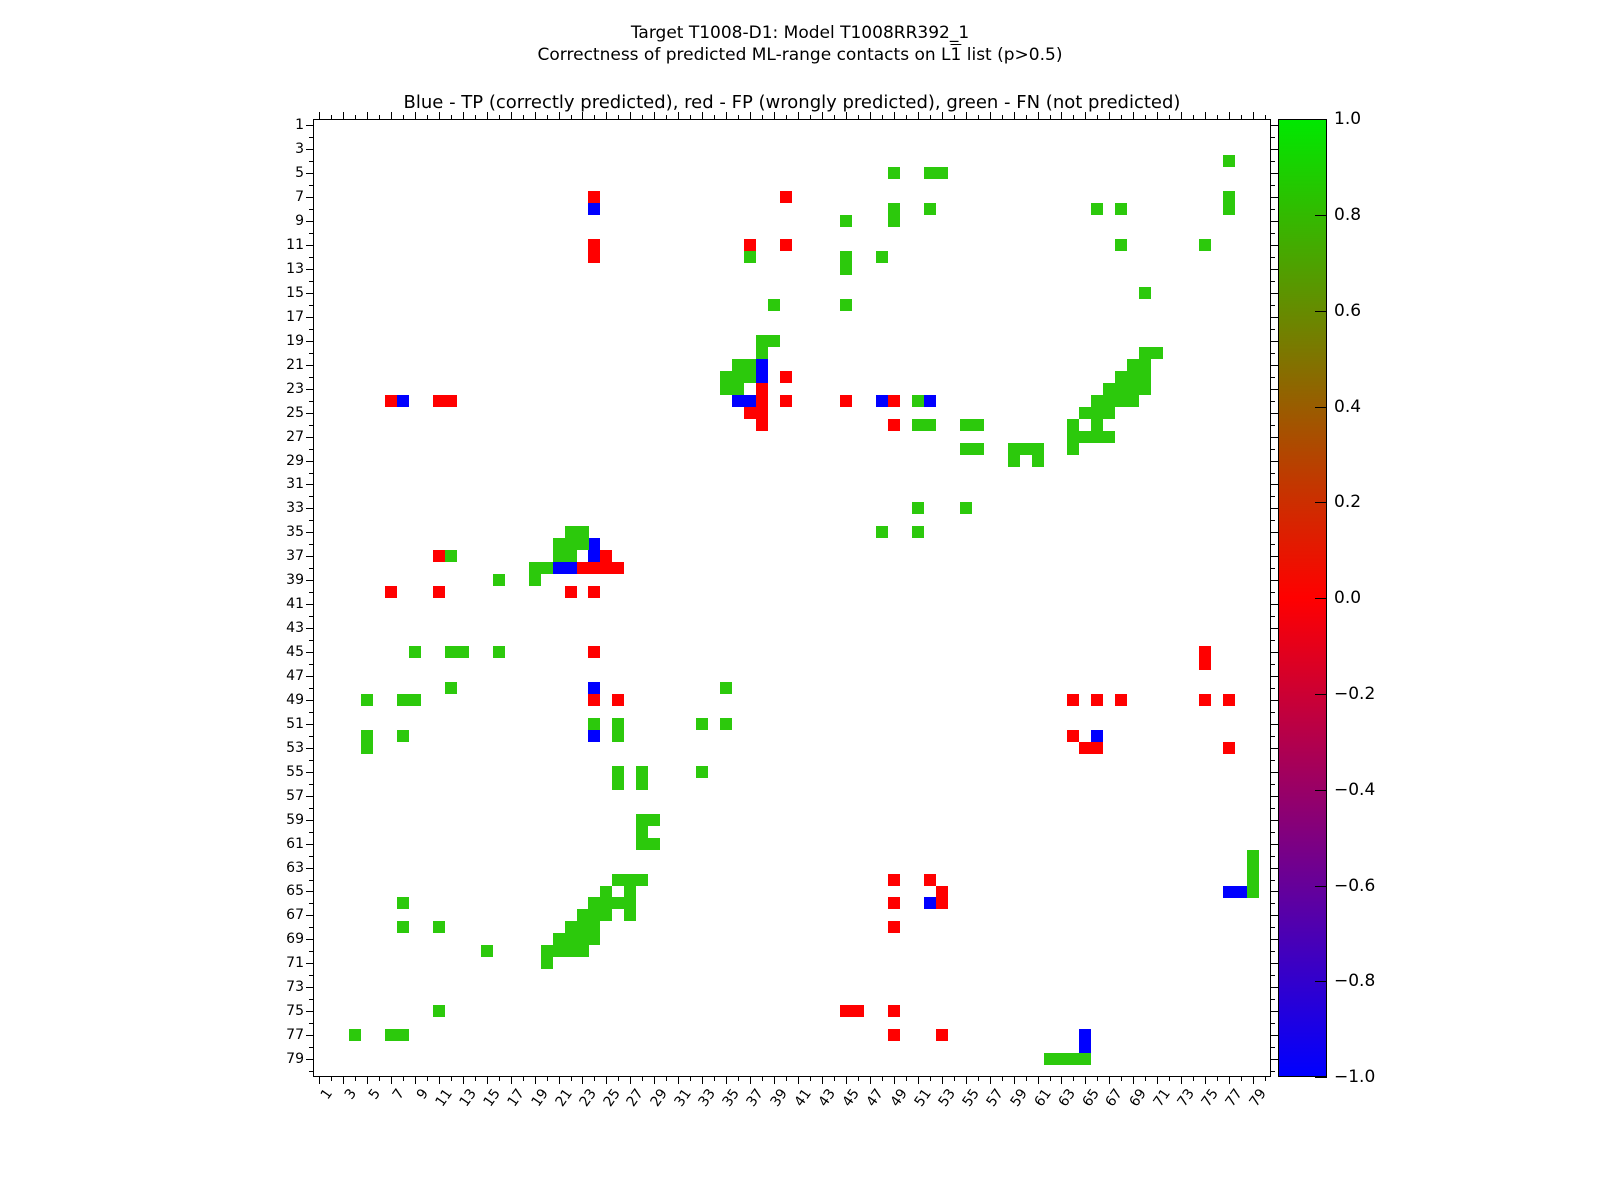 This screenshot has width=1600, height=1200. What do you see at coordinates (295, 268) in the screenshot?
I see `y-axis-label: 13` at bounding box center [295, 268].